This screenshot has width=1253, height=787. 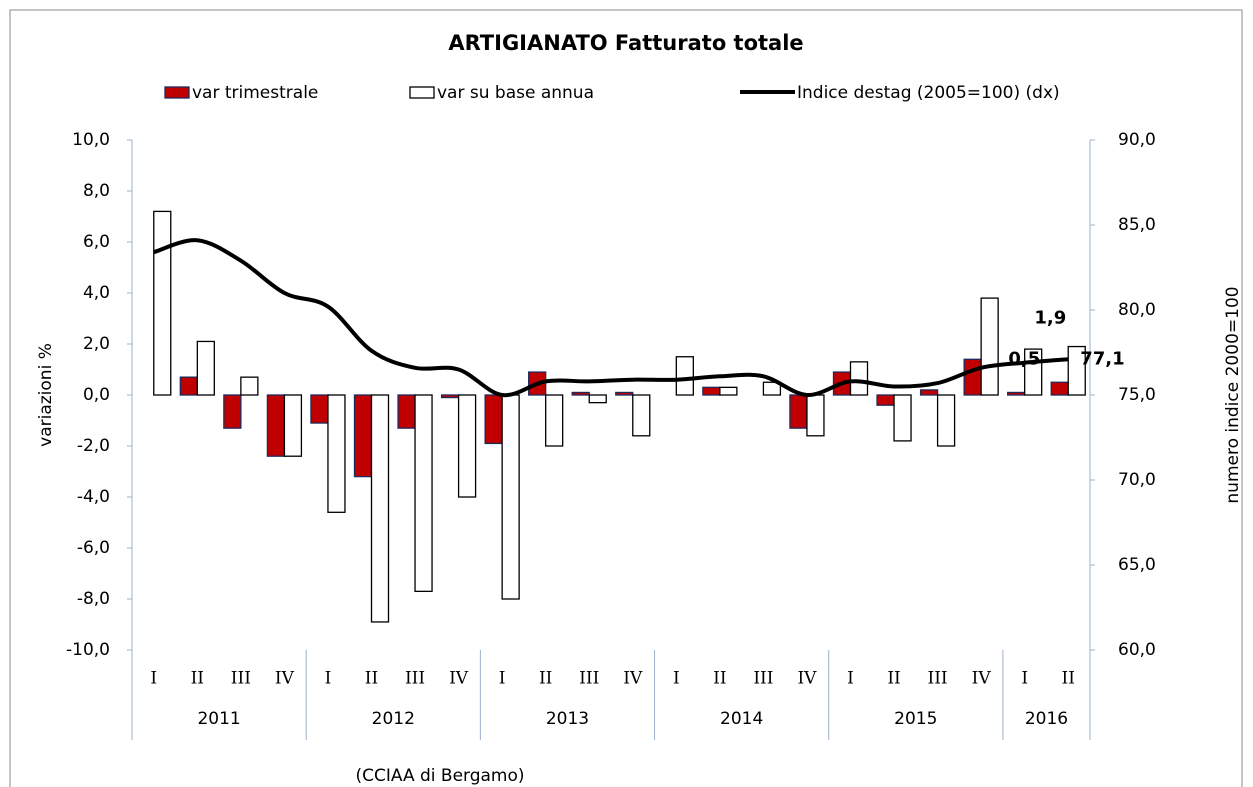 I want to click on legend-label: var trimestrale, so click(x=255, y=93).